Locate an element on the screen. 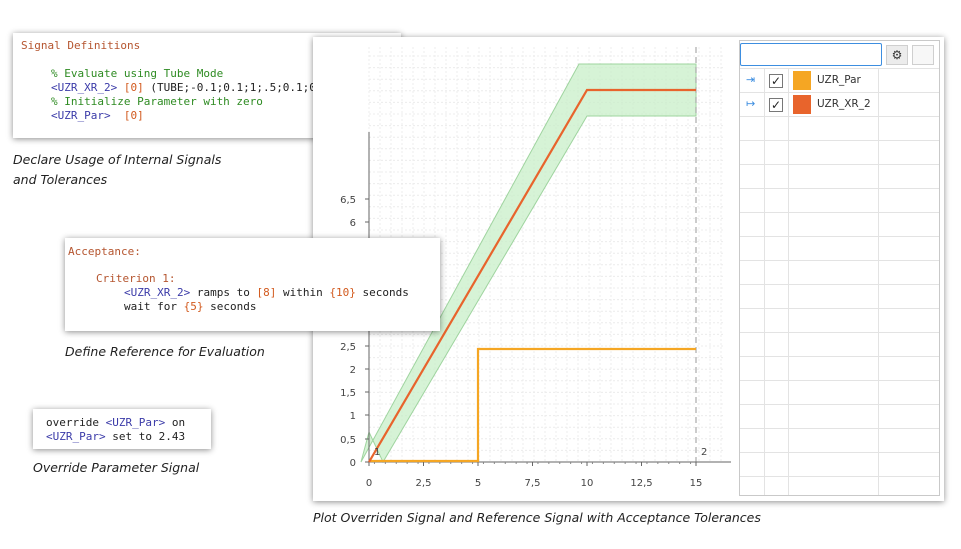  marker-label: 2 is located at coordinates (704, 452).